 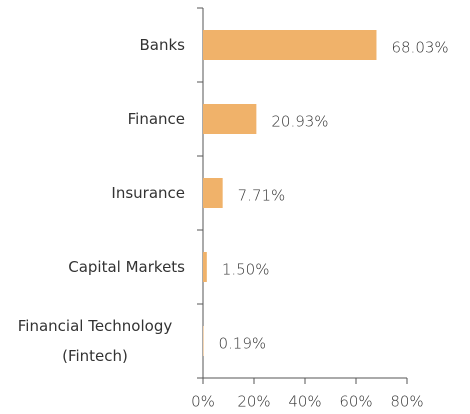 I want to click on category-text: Insurance, so click(x=148, y=193).